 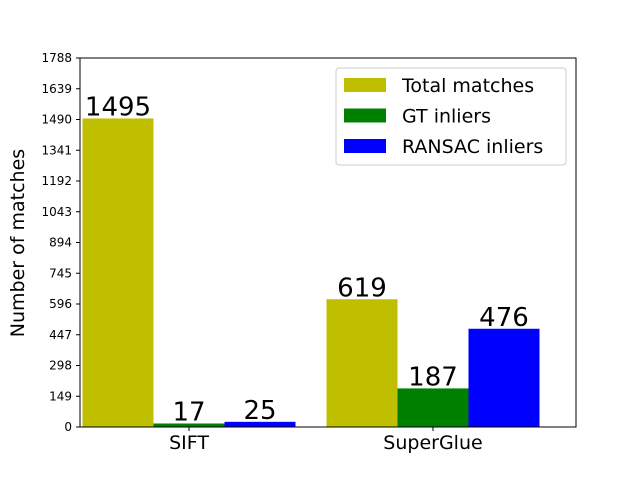 What do you see at coordinates (432, 443) in the screenshot?
I see `x-tick-label: SuperGlue` at bounding box center [432, 443].